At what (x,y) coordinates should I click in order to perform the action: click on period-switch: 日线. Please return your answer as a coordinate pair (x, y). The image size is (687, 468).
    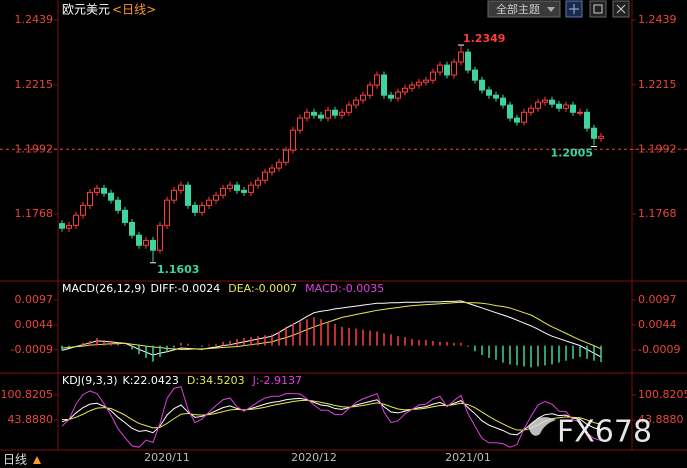
    Looking at the image, I should click on (22, 460).